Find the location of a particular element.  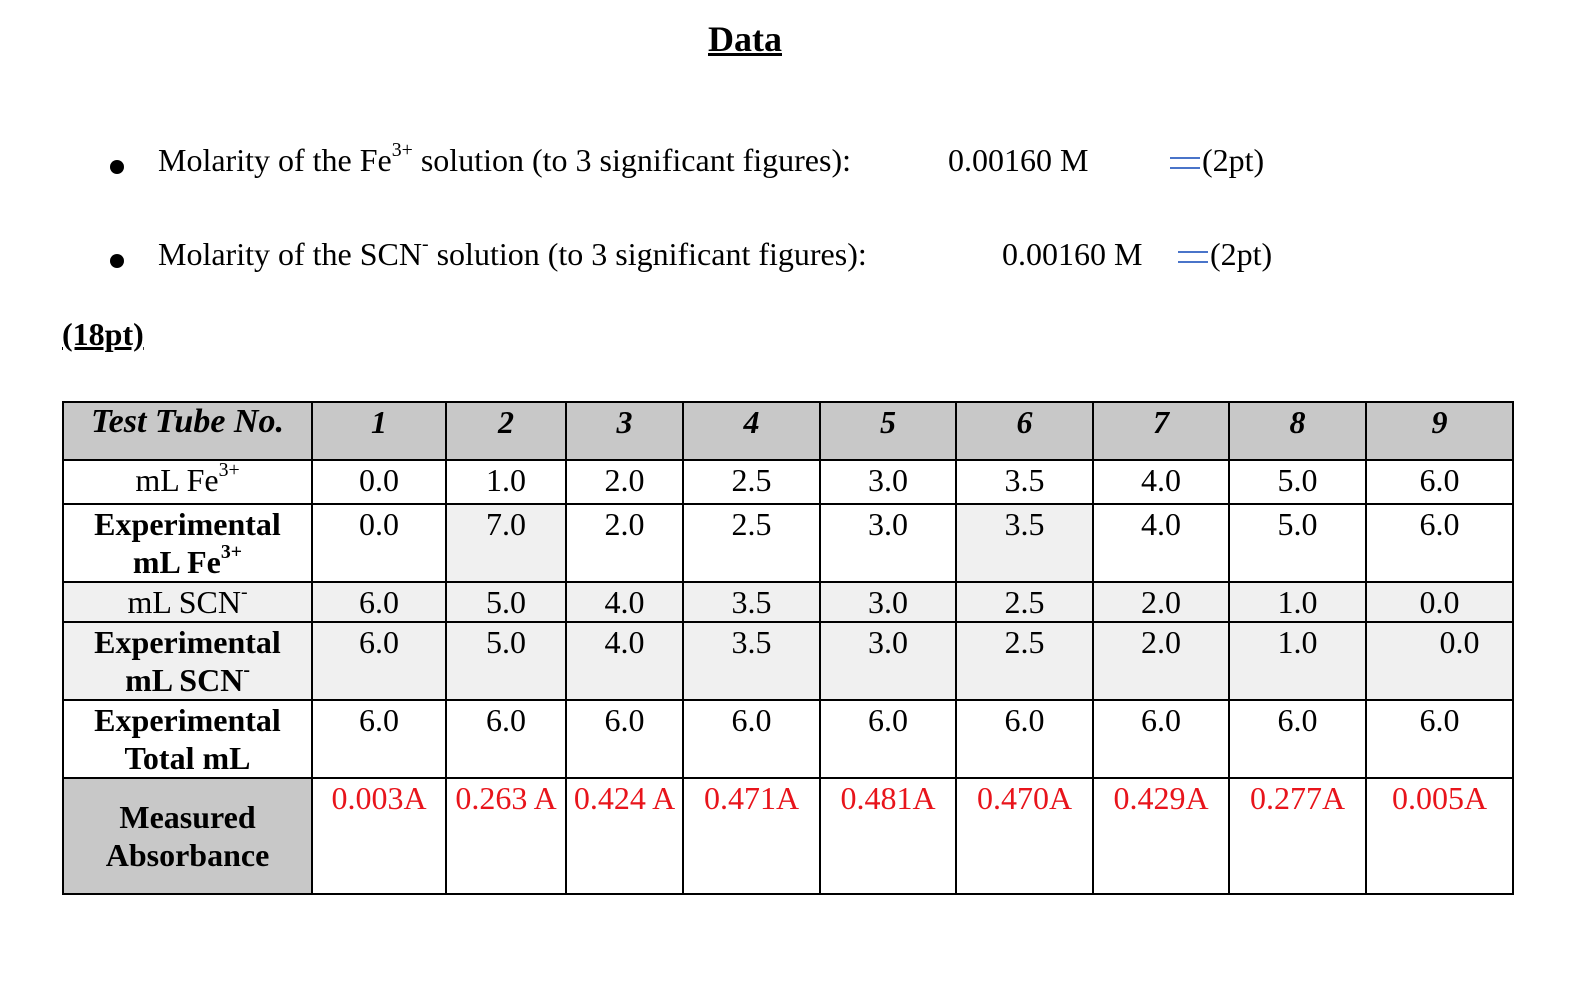

tube-number: 5 is located at coordinates (888, 431).